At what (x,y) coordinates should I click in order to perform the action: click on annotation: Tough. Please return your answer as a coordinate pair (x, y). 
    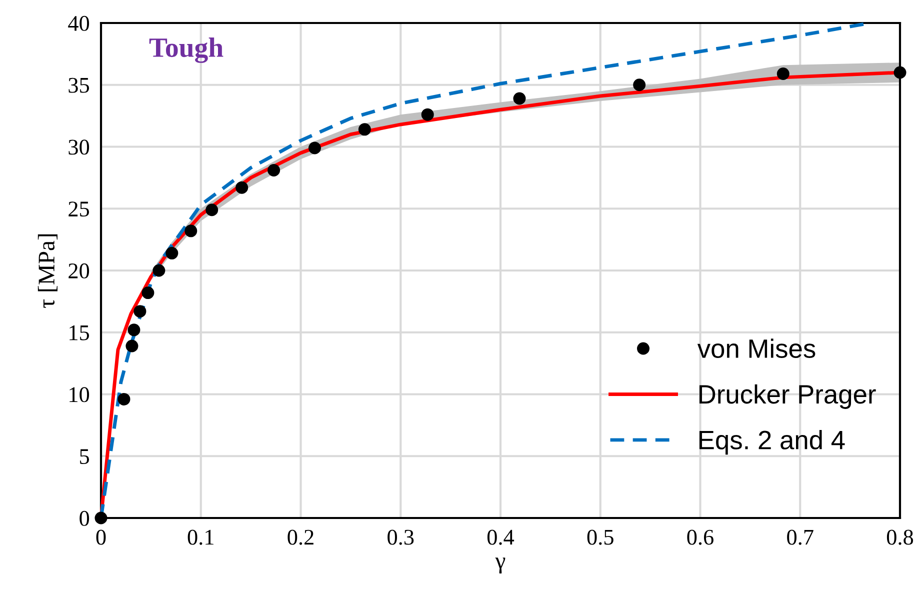
    Looking at the image, I should click on (186, 50).